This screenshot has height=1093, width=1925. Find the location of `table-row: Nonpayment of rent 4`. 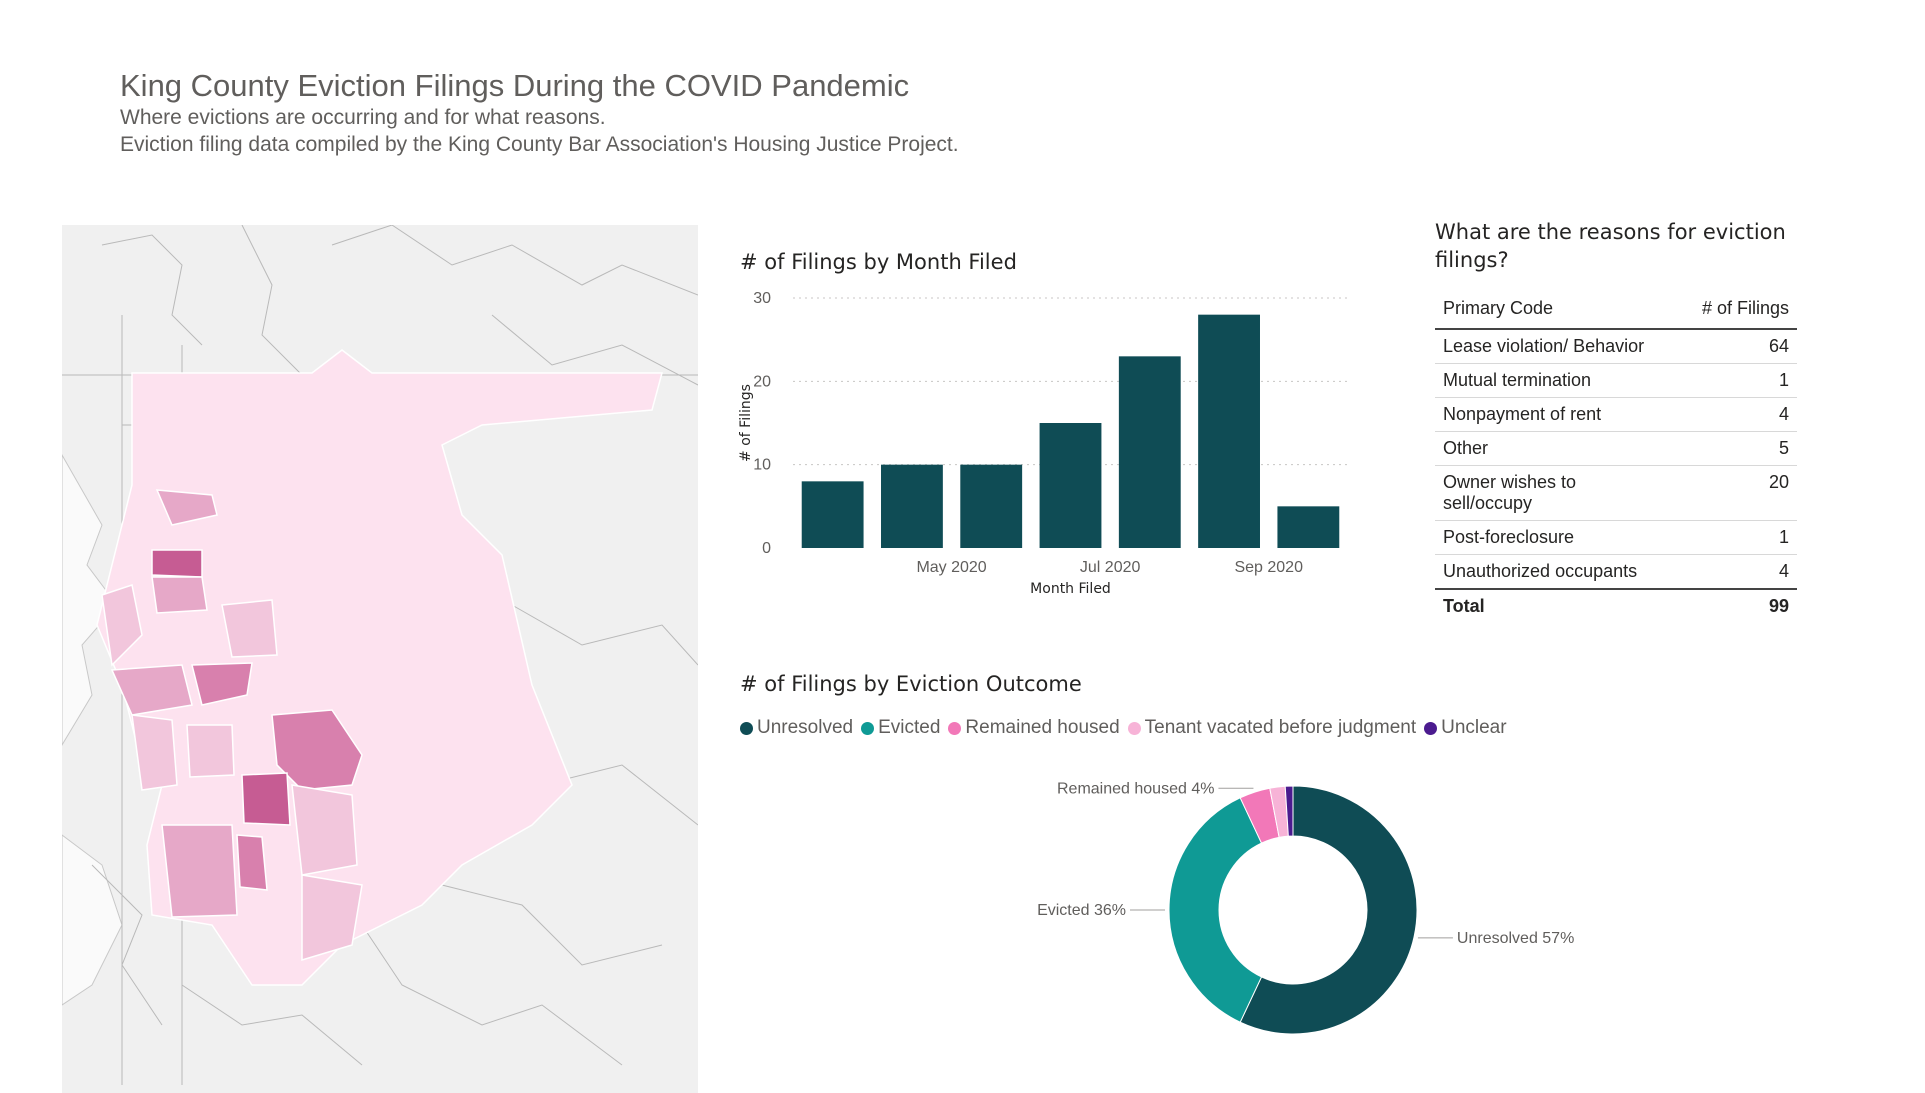

table-row: Nonpayment of rent 4 is located at coordinates (1616, 414).